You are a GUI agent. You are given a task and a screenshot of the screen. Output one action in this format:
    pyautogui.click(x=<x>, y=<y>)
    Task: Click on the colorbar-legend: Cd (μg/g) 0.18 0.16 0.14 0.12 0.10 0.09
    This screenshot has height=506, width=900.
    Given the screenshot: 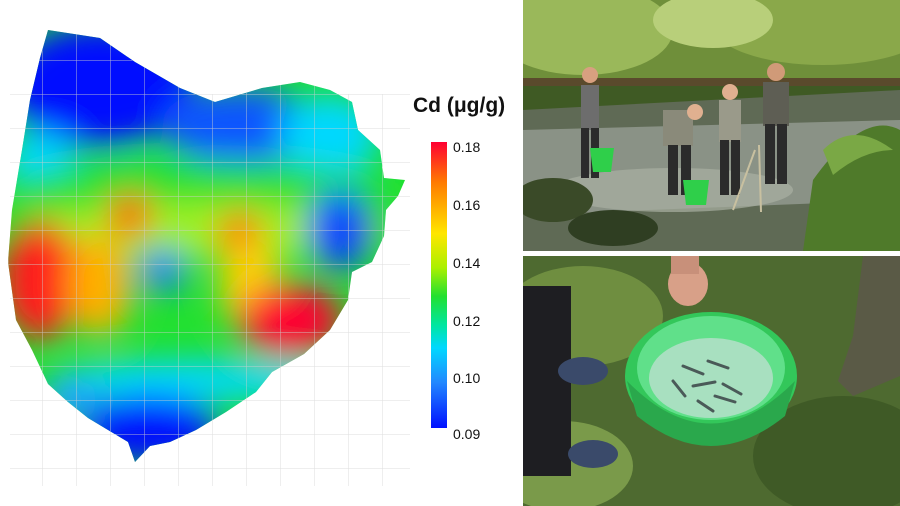 What is the action you would take?
    pyautogui.click(x=462, y=272)
    